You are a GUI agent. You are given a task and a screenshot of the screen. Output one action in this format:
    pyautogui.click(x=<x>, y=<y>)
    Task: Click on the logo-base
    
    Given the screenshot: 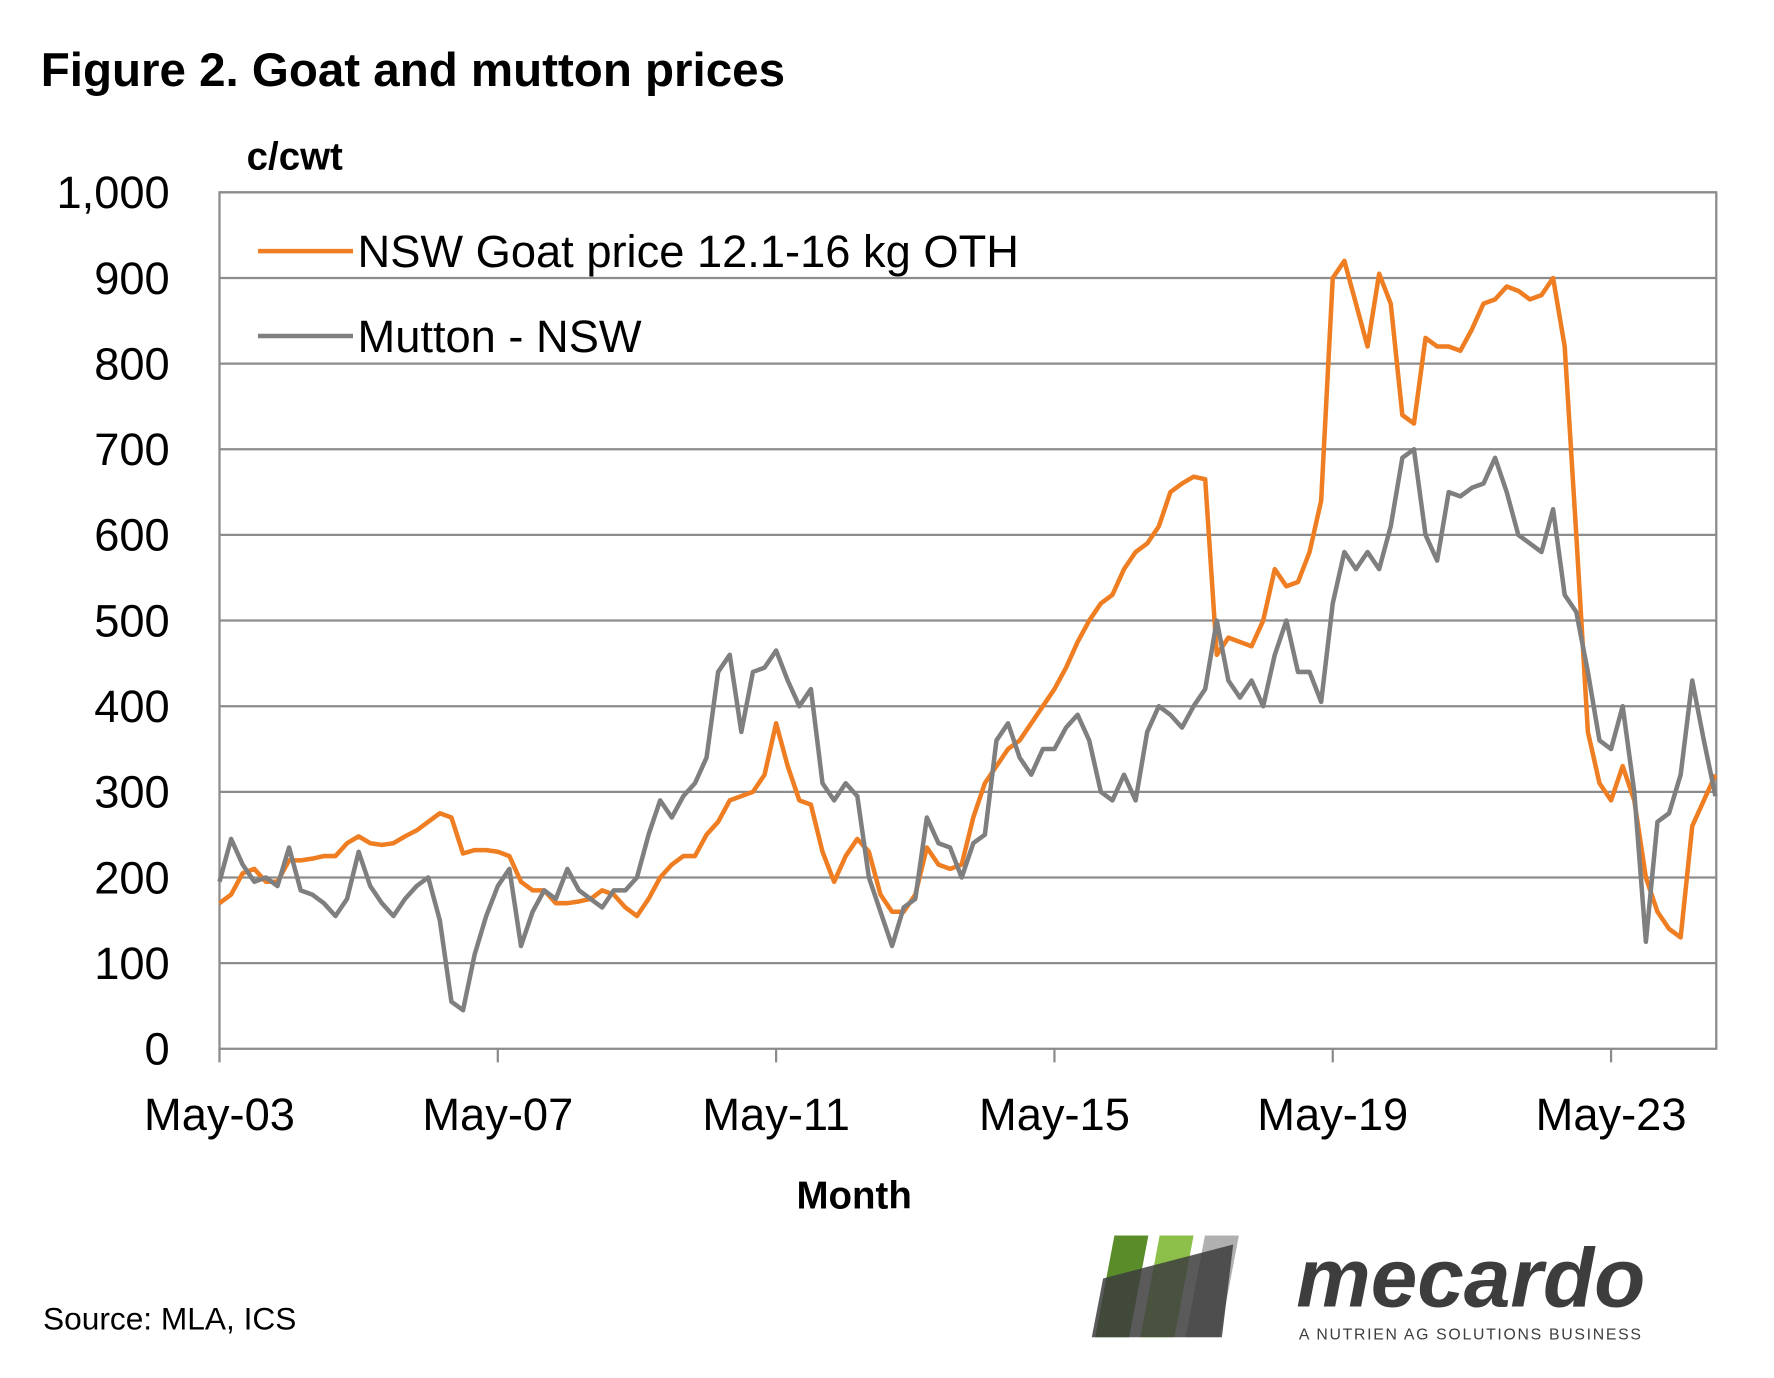 What is the action you would take?
    pyautogui.click(x=1162, y=1291)
    